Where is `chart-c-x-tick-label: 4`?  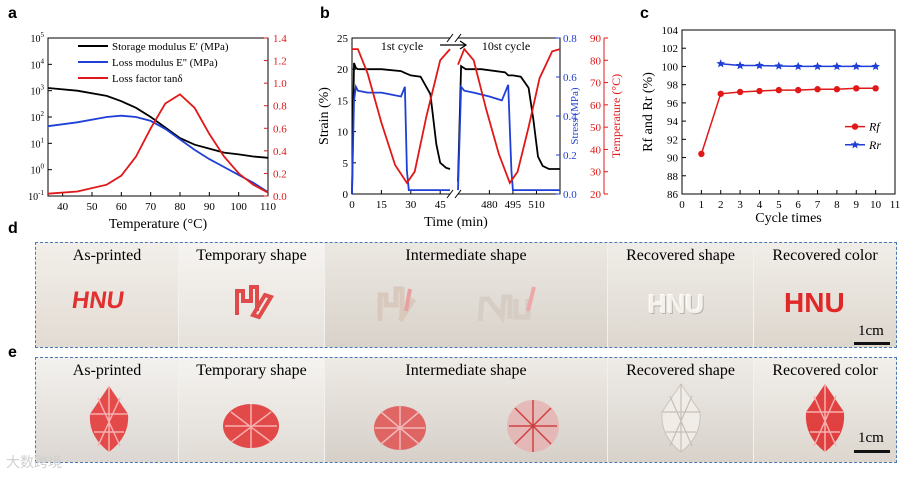
chart-c-x-tick-label: 4 is located at coordinates (760, 205).